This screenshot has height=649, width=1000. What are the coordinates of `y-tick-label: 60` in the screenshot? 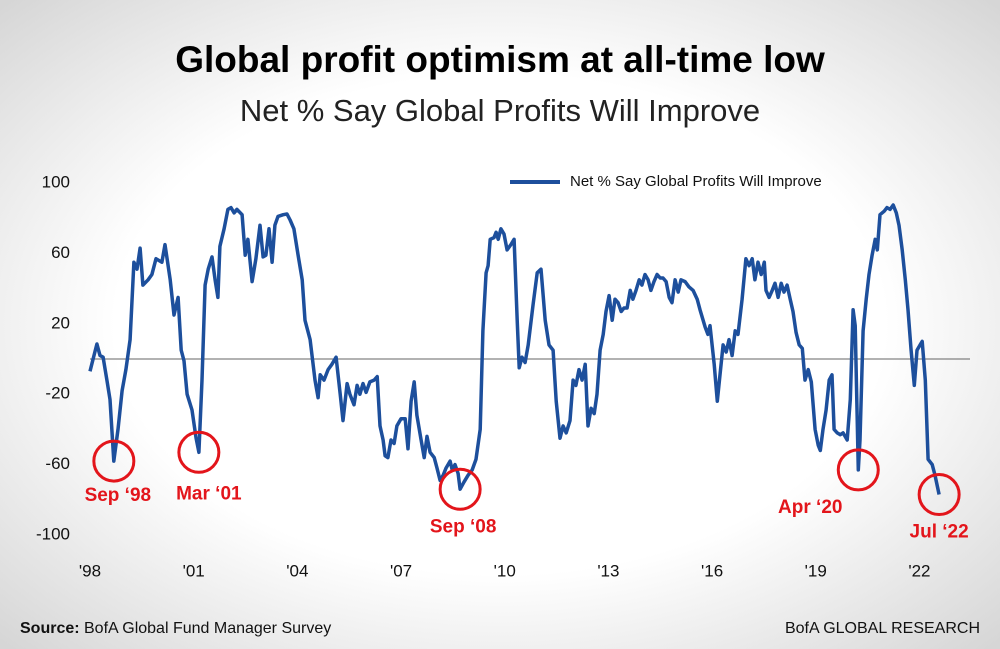 It's located at (60, 252).